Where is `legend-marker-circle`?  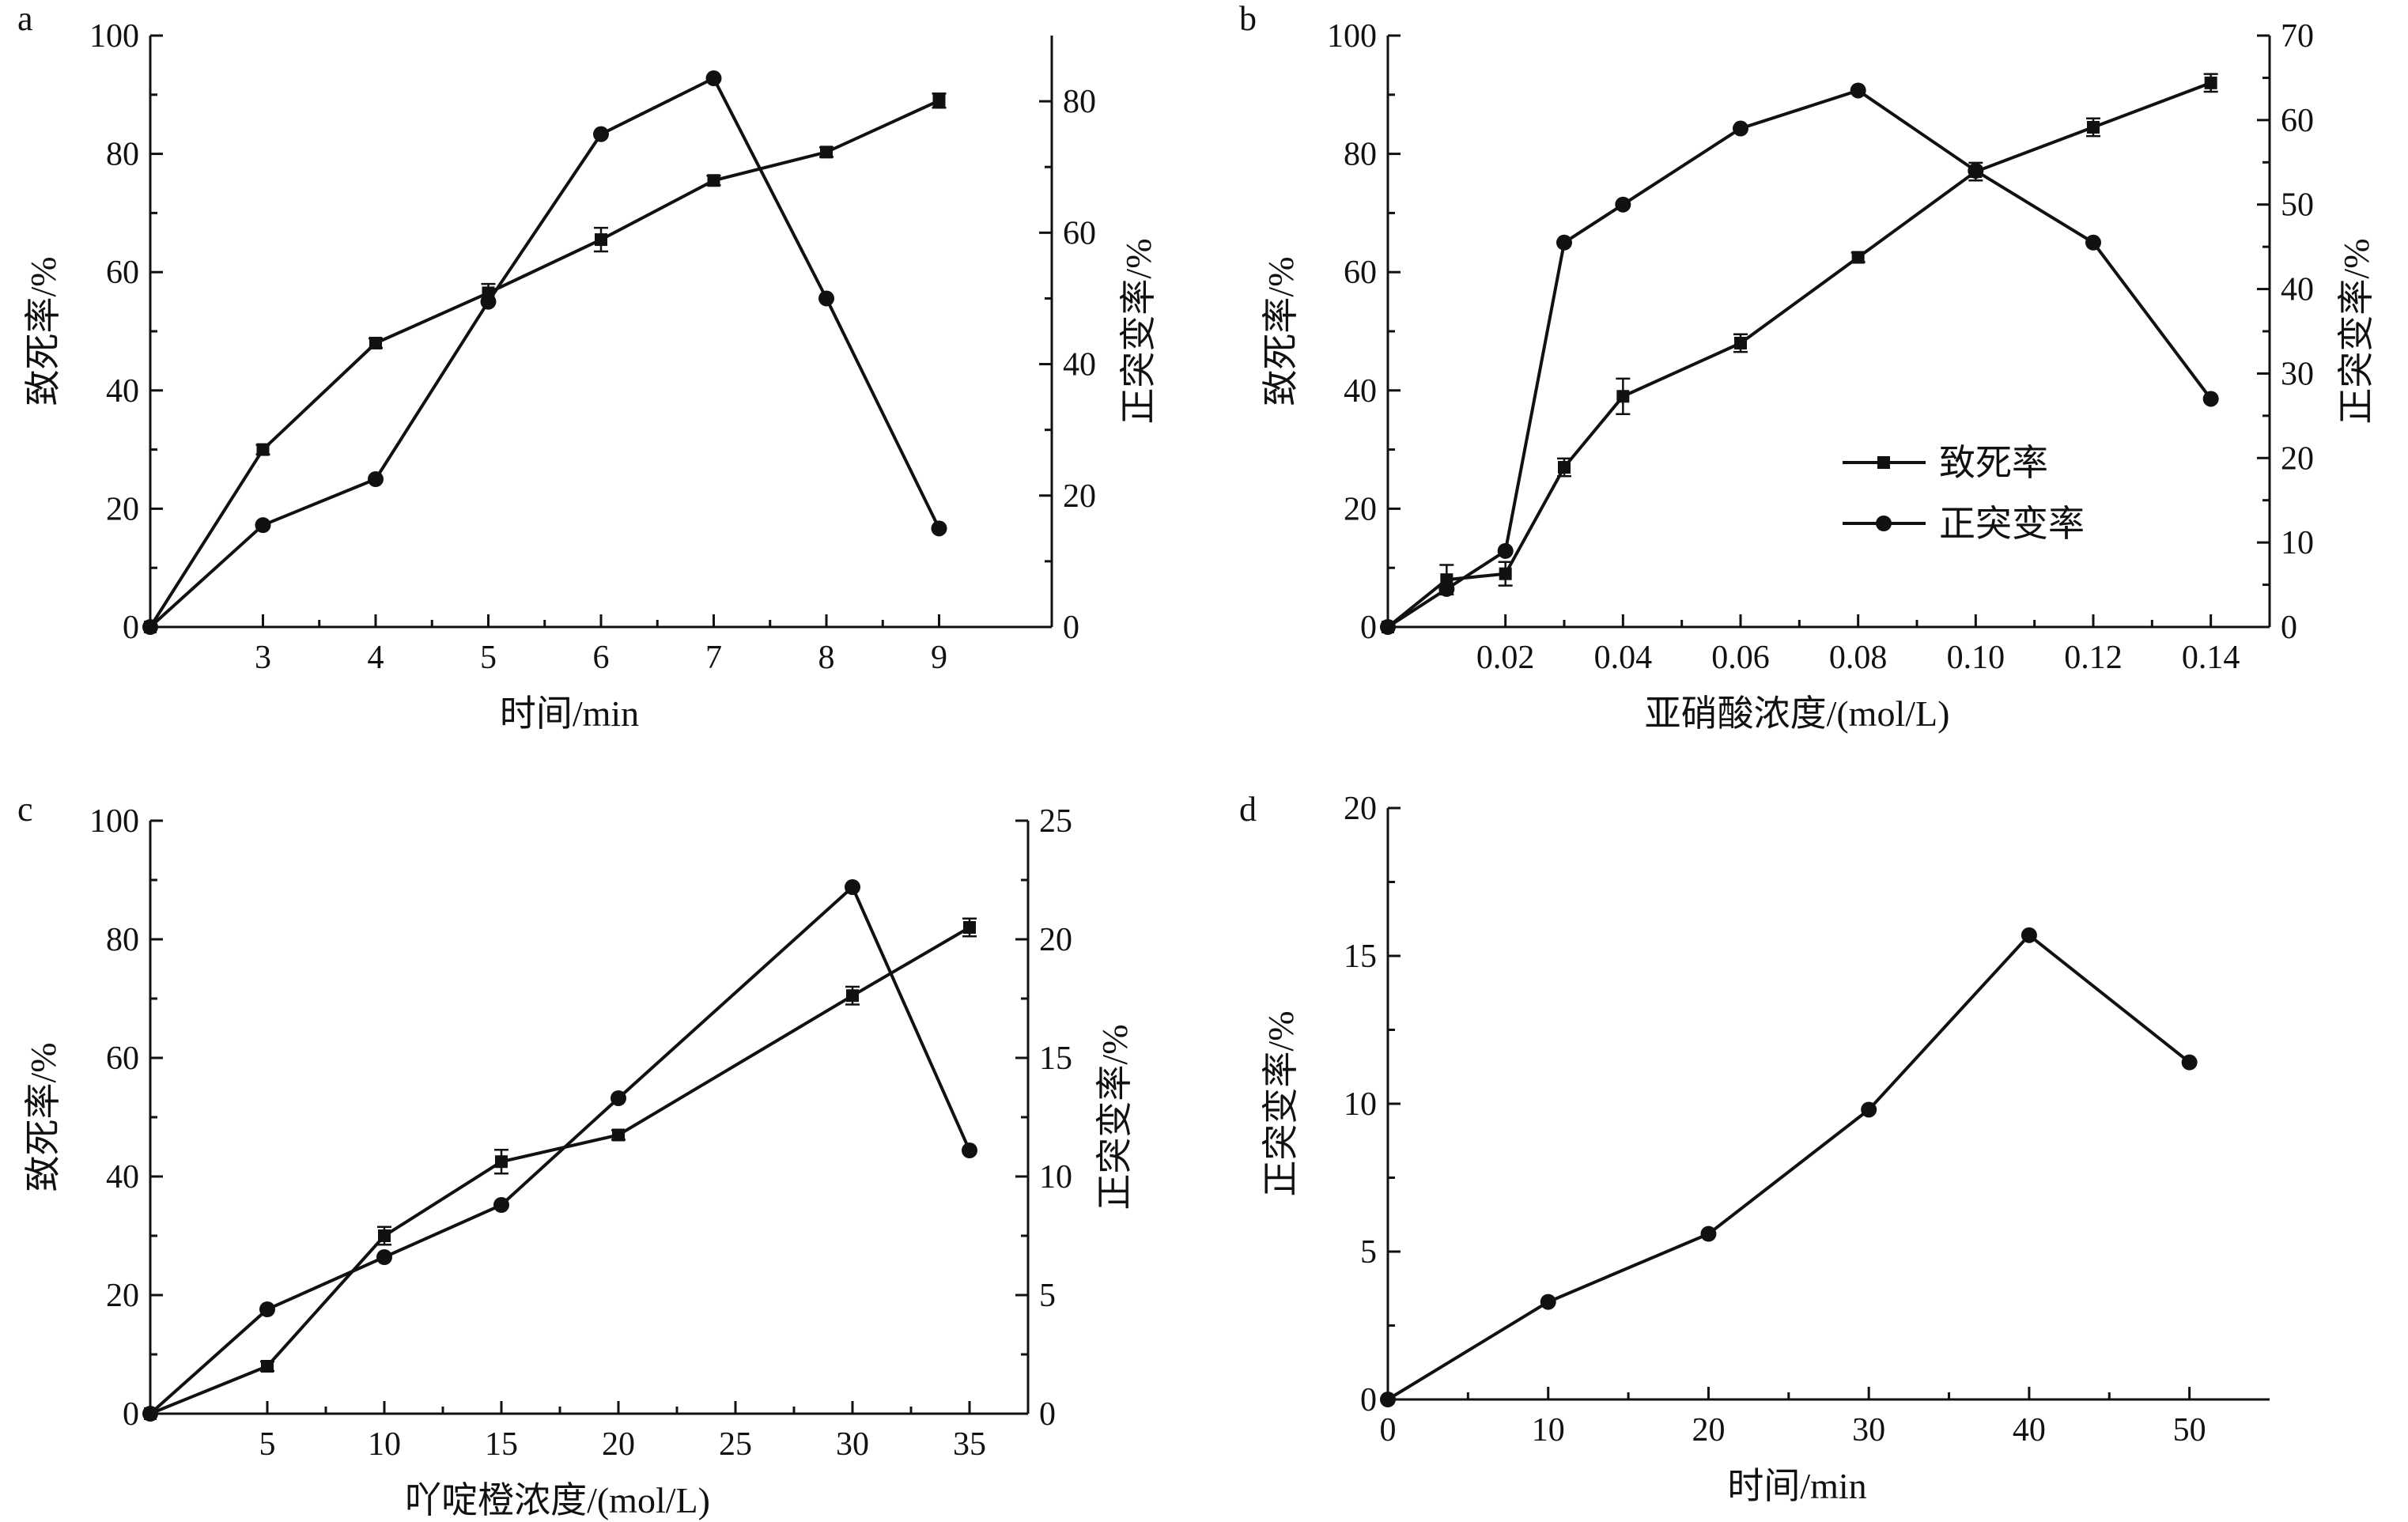
legend-marker-circle is located at coordinates (1884, 523).